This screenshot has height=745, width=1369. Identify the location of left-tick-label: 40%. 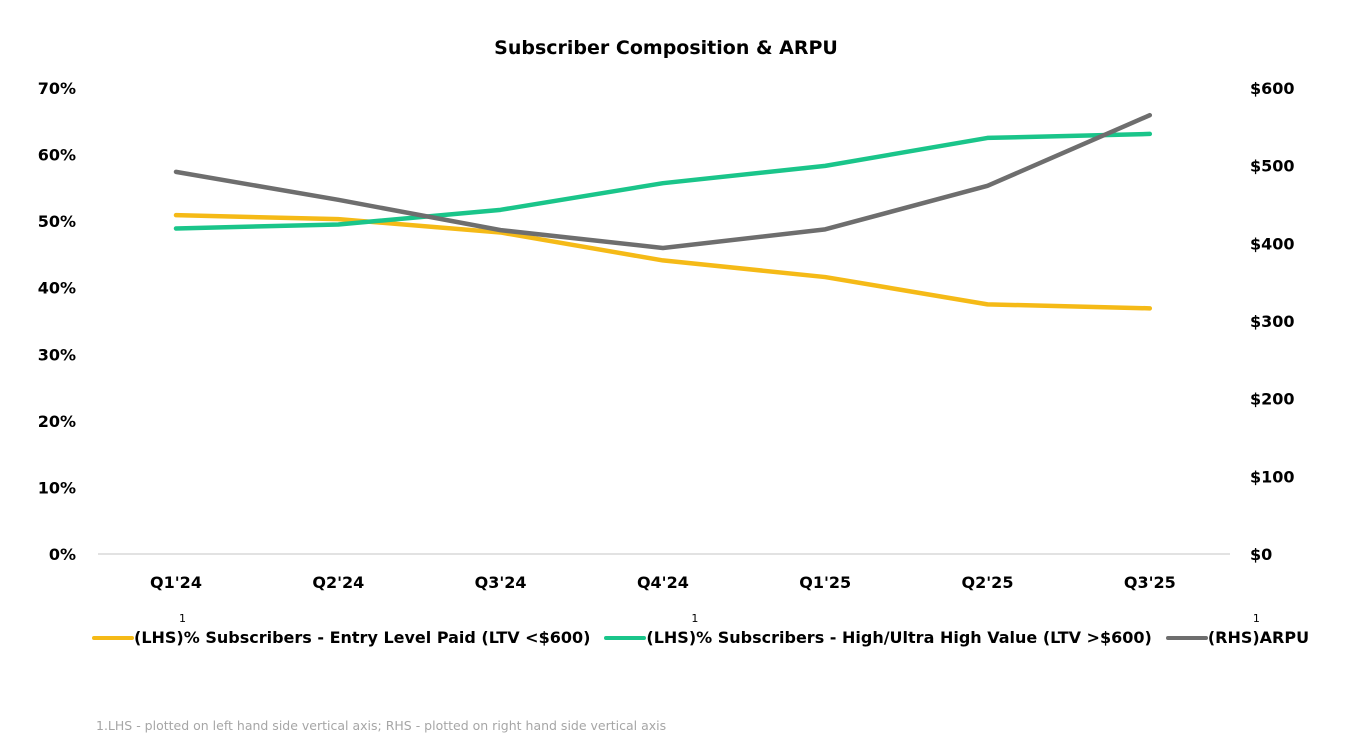
(57, 288).